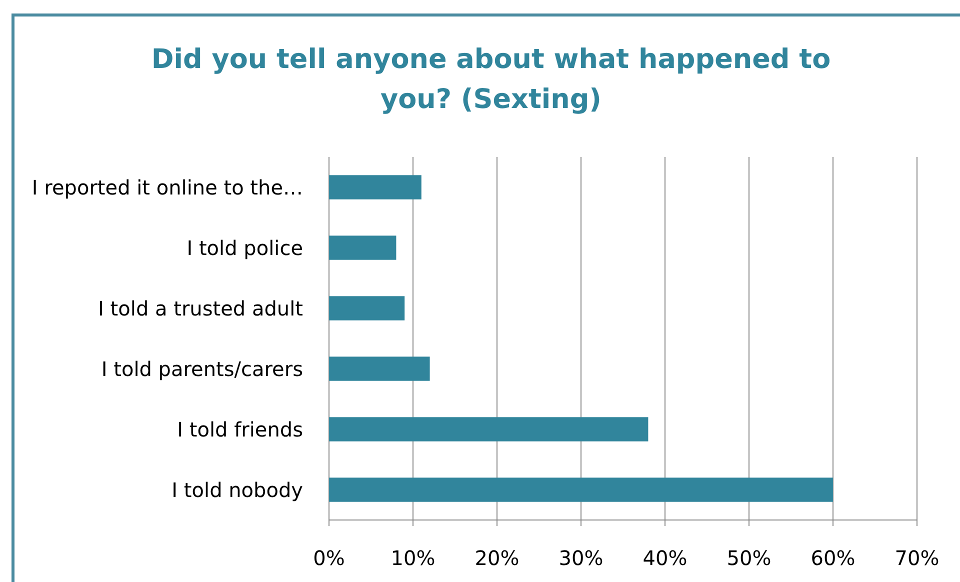 Image resolution: width=960 pixels, height=582 pixels. Describe the element at coordinates (413, 558) in the screenshot. I see `x-tick-label: 10%` at that location.